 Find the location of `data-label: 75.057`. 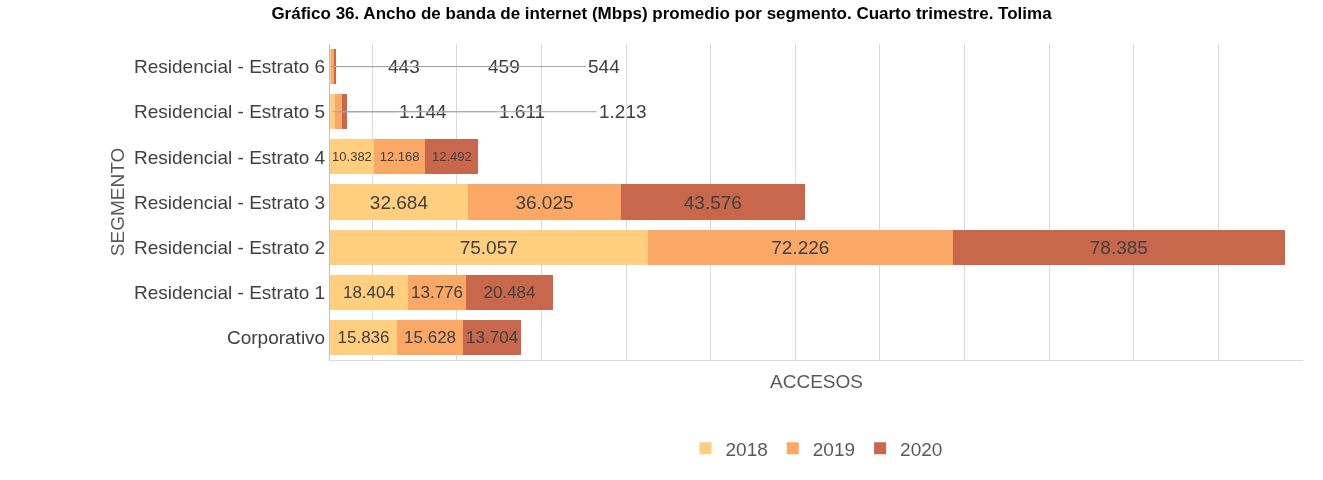

data-label: 75.057 is located at coordinates (488, 247).